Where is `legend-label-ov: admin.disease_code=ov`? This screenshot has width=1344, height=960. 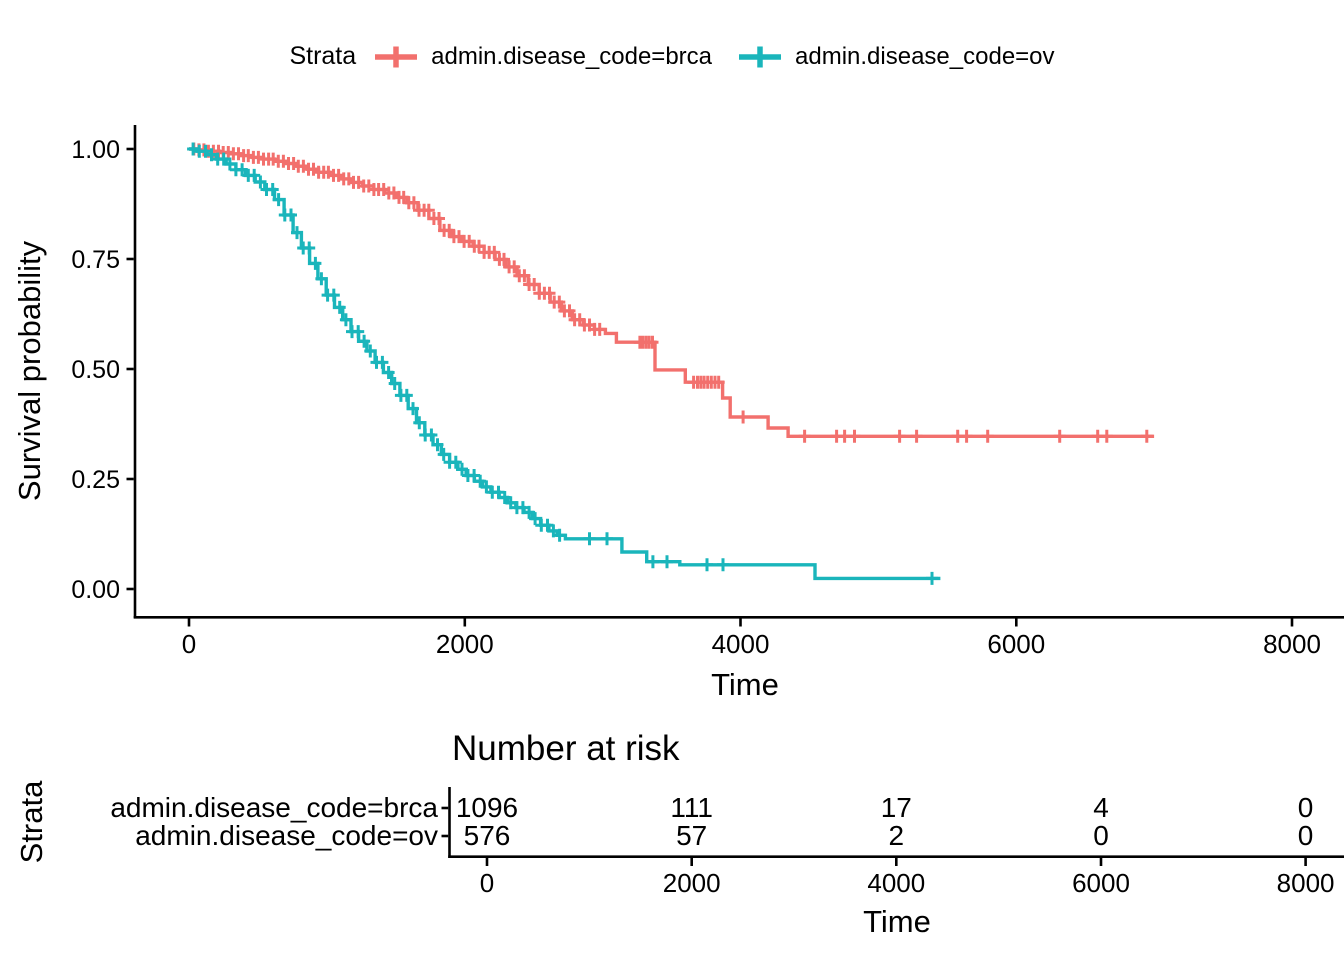 legend-label-ov: admin.disease_code=ov is located at coordinates (925, 56).